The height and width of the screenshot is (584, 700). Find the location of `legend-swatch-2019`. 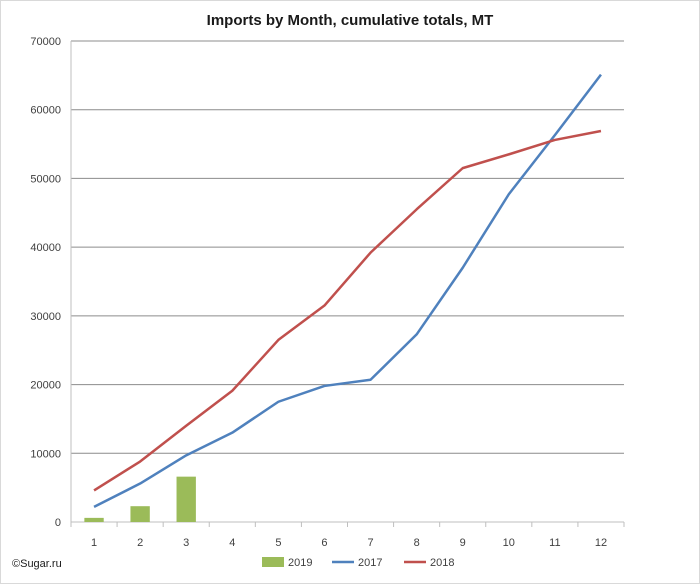

legend-swatch-2019 is located at coordinates (273, 562).